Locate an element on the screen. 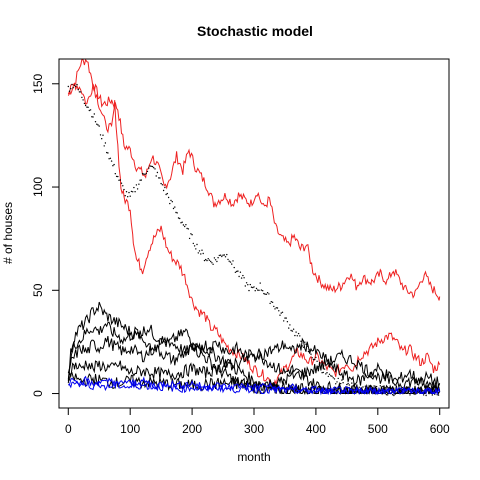 This screenshot has height=480, width=480. x-tick-label: 200 is located at coordinates (192, 429).